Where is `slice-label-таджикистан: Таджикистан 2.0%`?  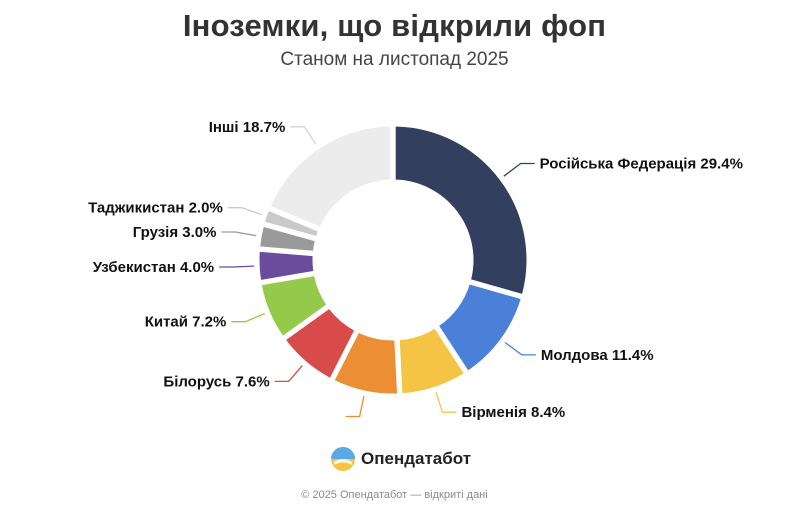 slice-label-таджикистан: Таджикистан 2.0% is located at coordinates (155, 208).